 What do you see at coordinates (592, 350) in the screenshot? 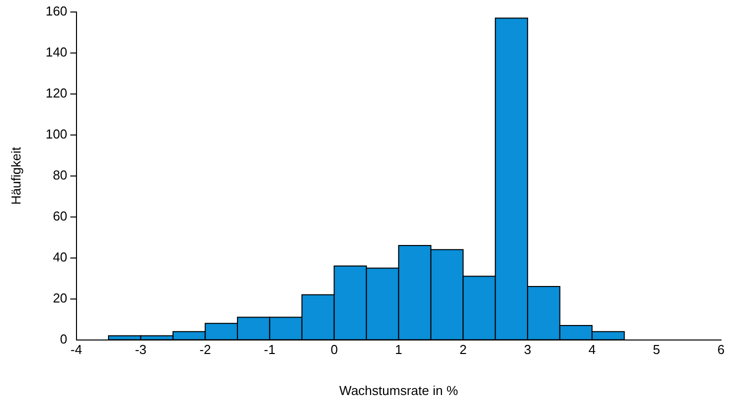
I see `x-tick-label: 4` at bounding box center [592, 350].